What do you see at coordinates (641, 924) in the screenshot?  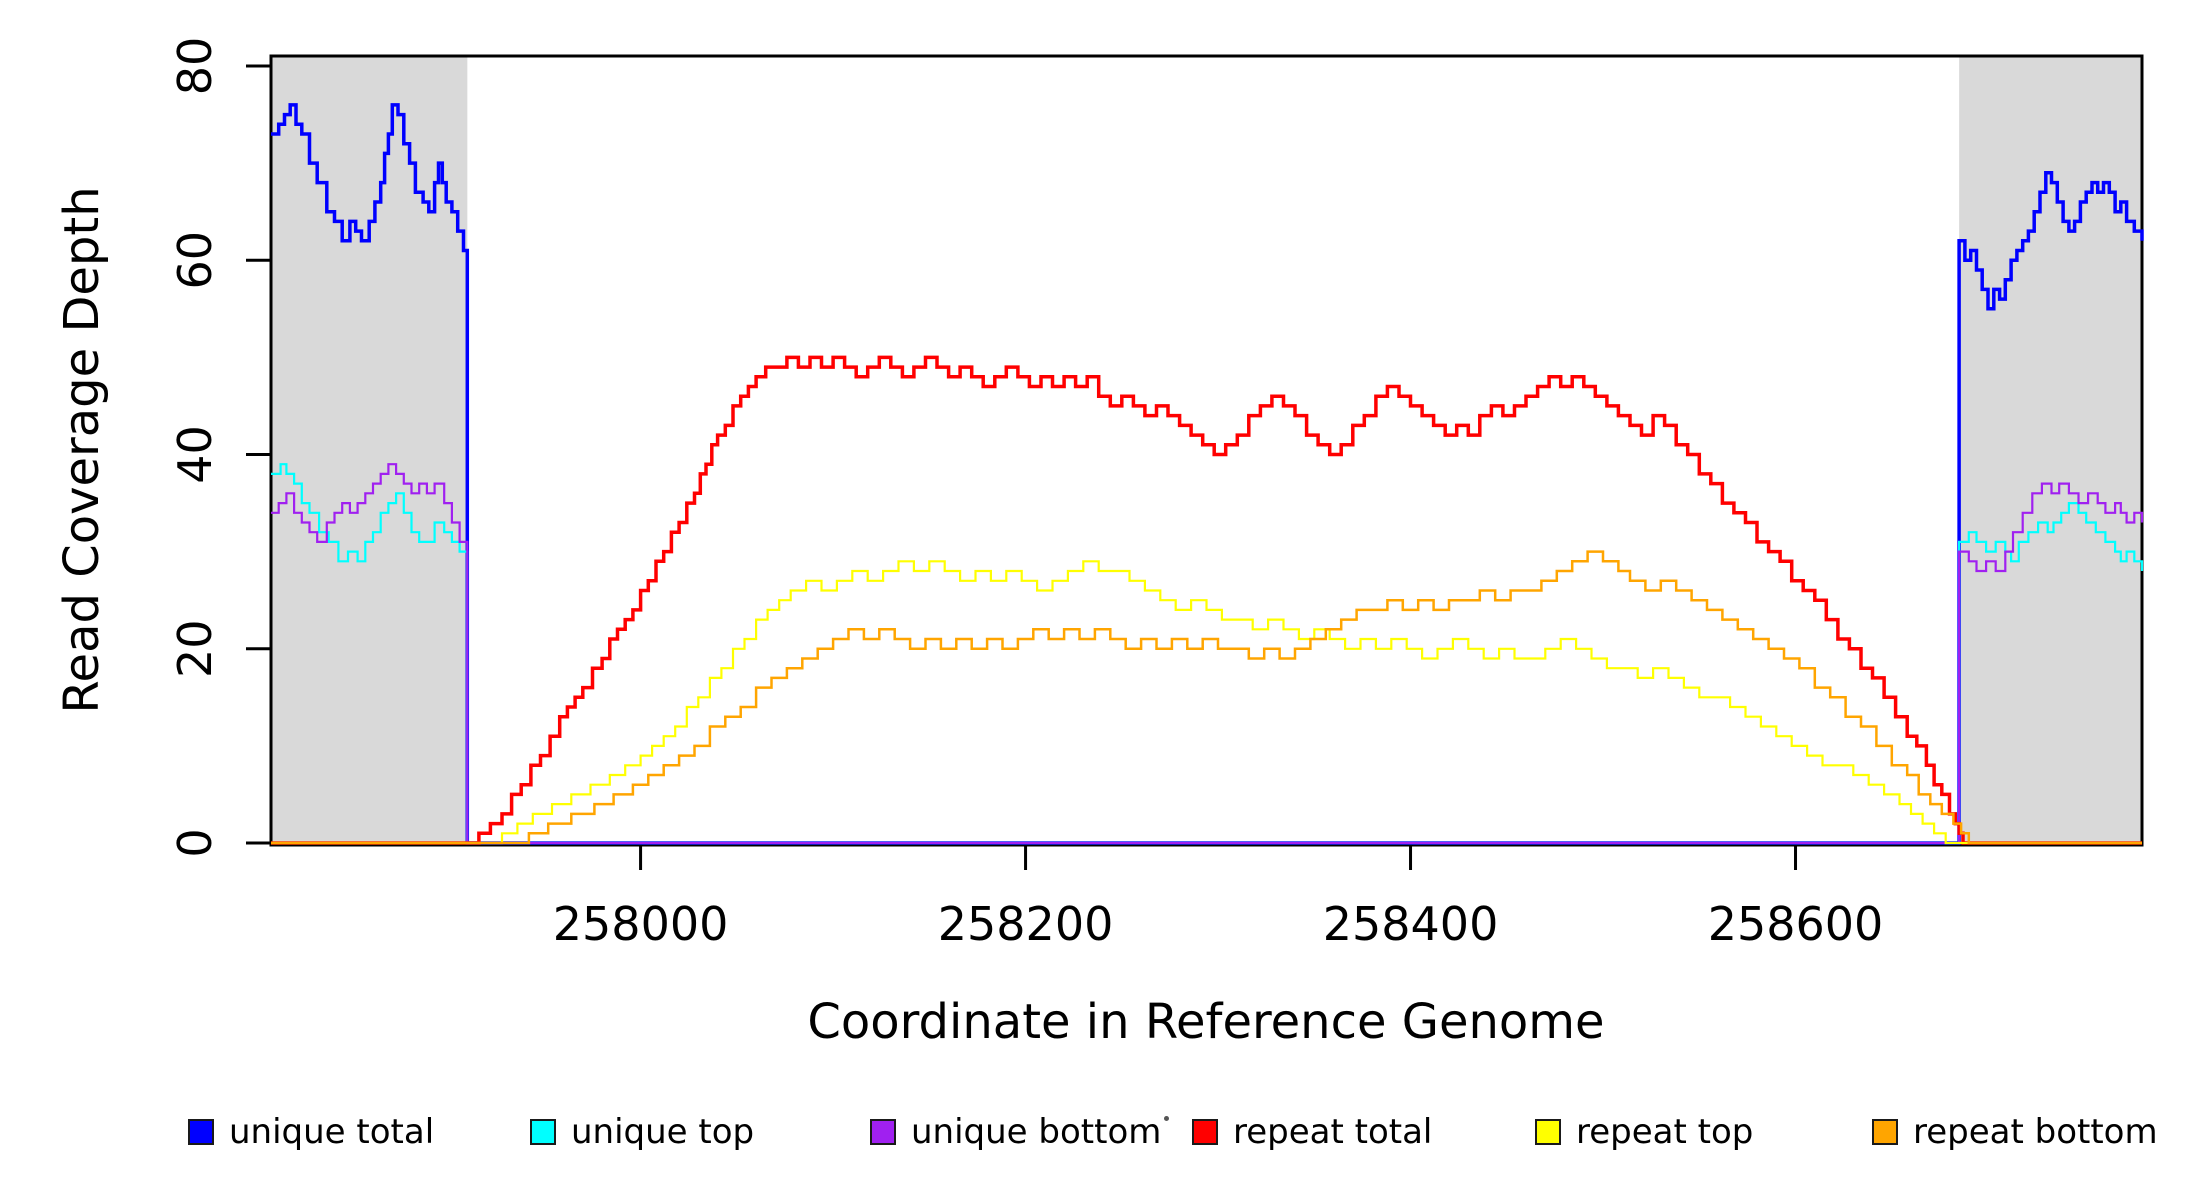 I see `x-tick-label: 258000` at bounding box center [641, 924].